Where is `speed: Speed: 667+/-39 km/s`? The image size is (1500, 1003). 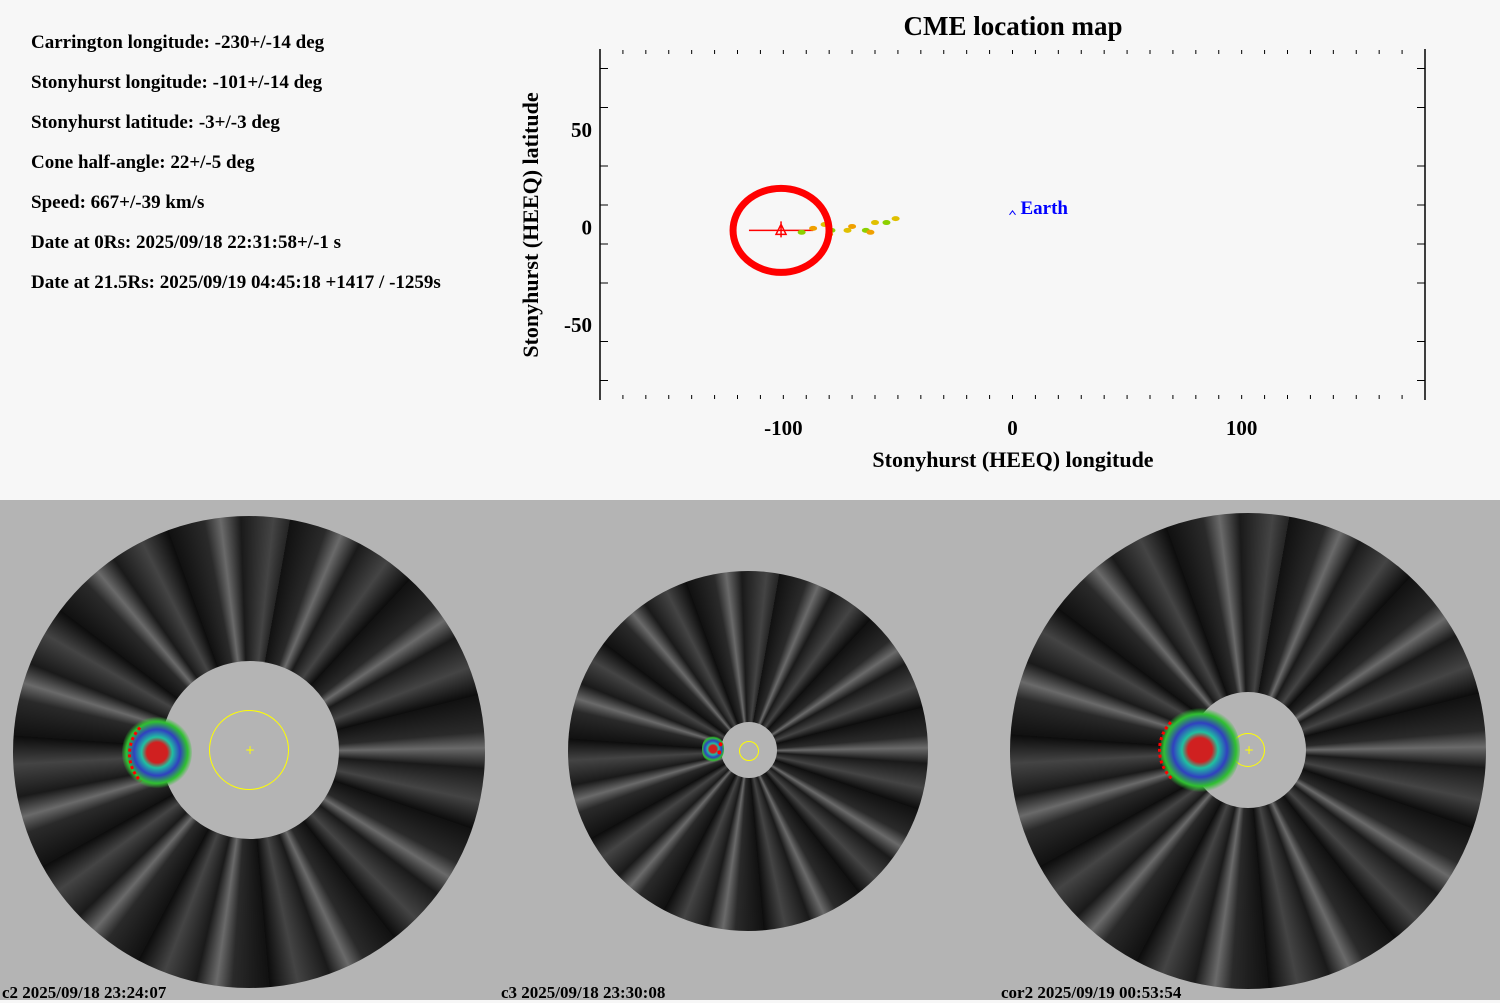 speed: Speed: 667+/-39 km/s is located at coordinates (118, 202).